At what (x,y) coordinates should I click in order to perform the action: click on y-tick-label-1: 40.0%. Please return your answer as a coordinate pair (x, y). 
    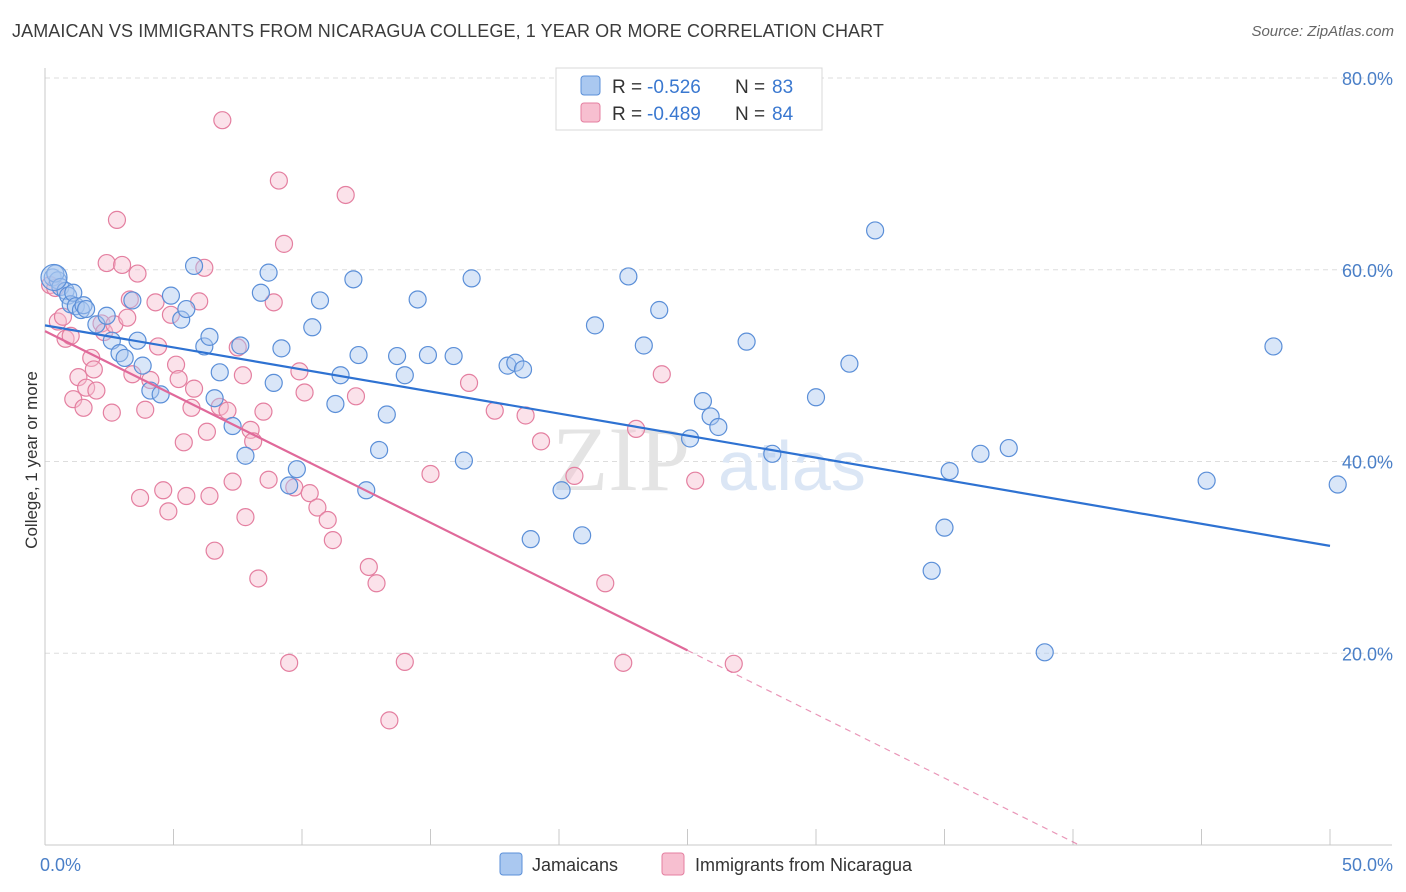
    Looking at the image, I should click on (1367, 463).